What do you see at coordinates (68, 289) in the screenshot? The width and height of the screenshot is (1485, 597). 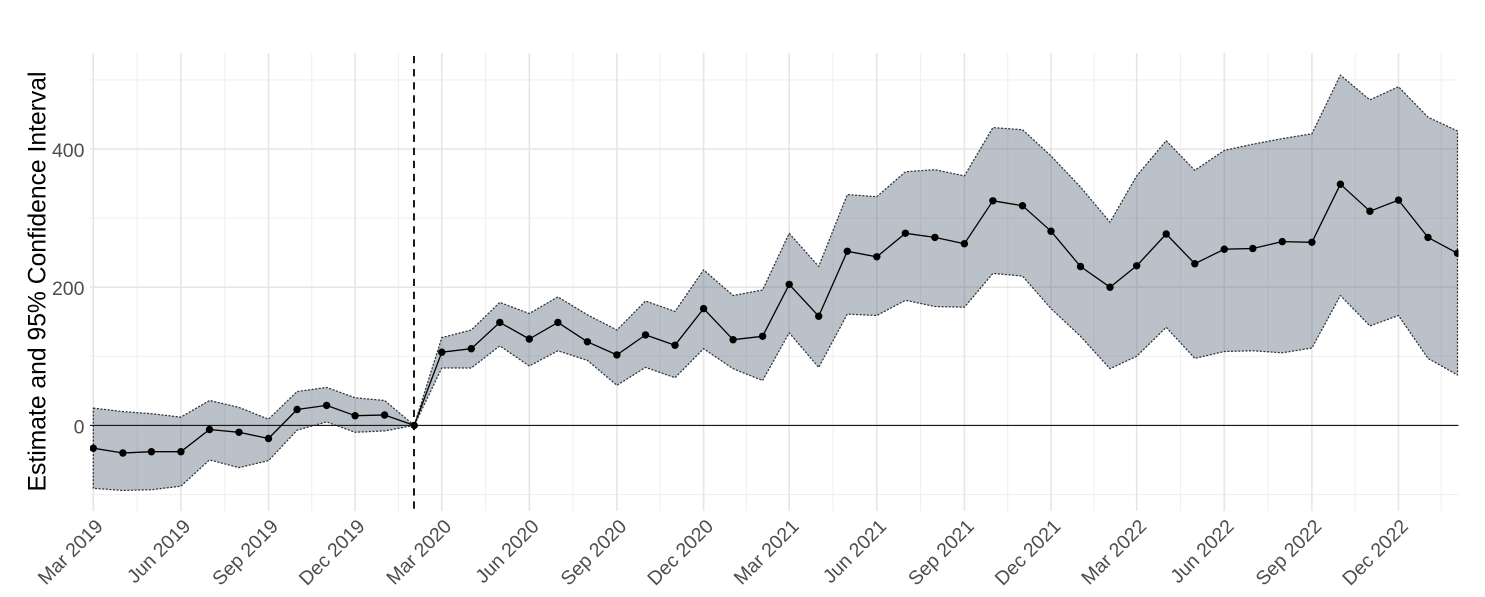 I see `svg-text: 200` at bounding box center [68, 289].